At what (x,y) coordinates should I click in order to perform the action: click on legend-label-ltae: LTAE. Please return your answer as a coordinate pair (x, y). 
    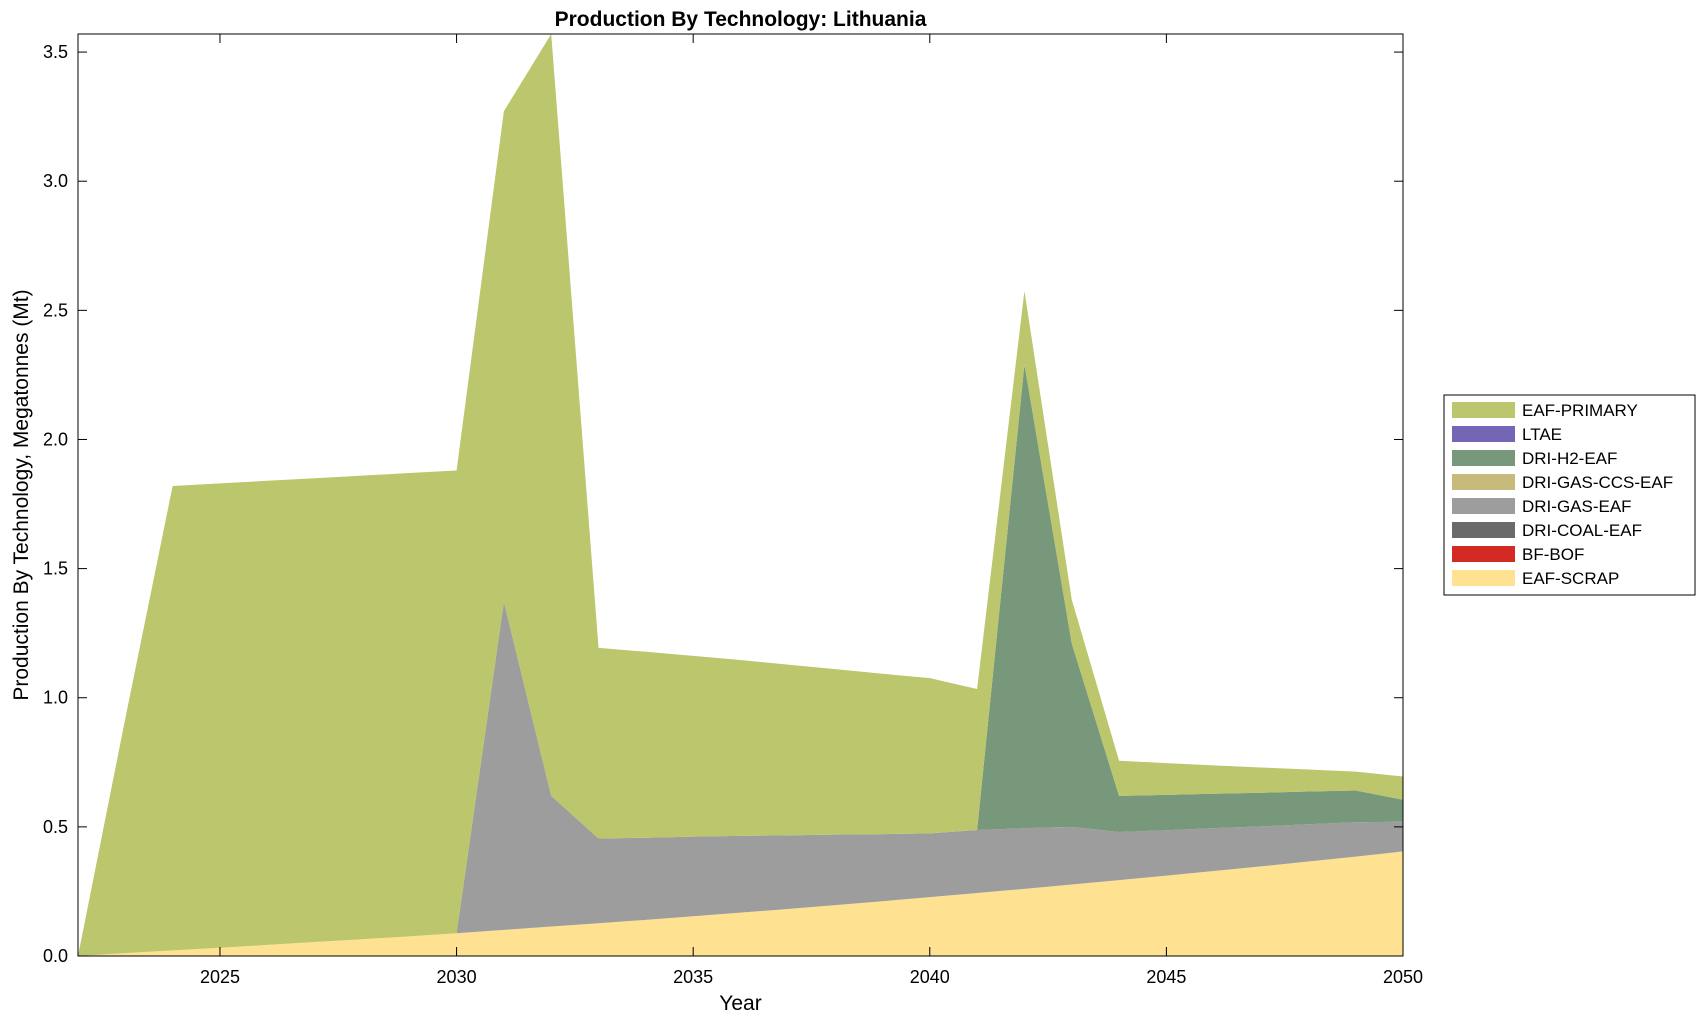
    Looking at the image, I should click on (1542, 434).